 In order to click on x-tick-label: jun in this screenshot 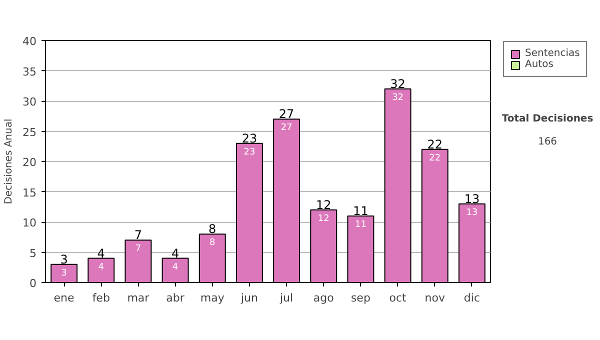, I will do `click(249, 298)`.